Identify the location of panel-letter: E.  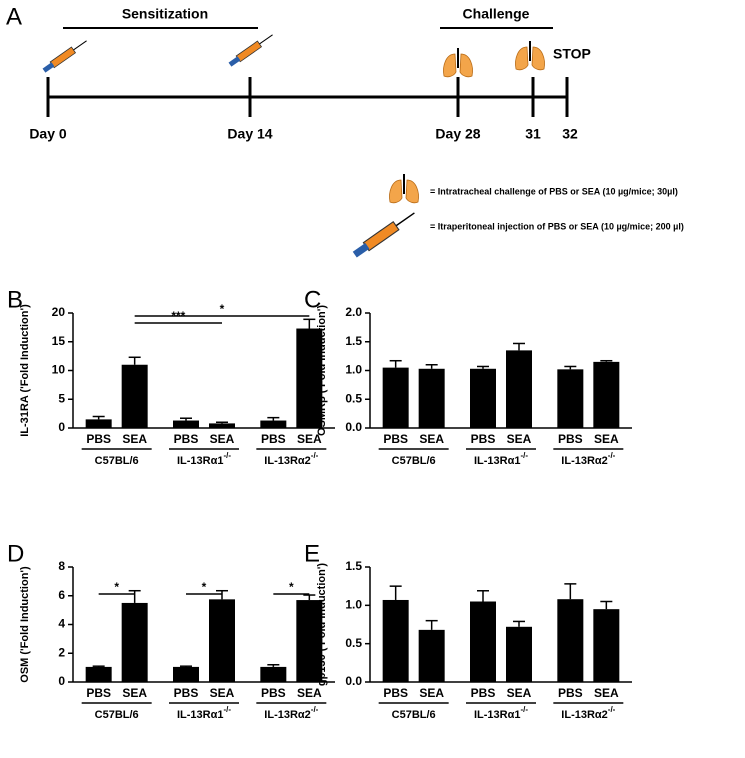
(312, 553).